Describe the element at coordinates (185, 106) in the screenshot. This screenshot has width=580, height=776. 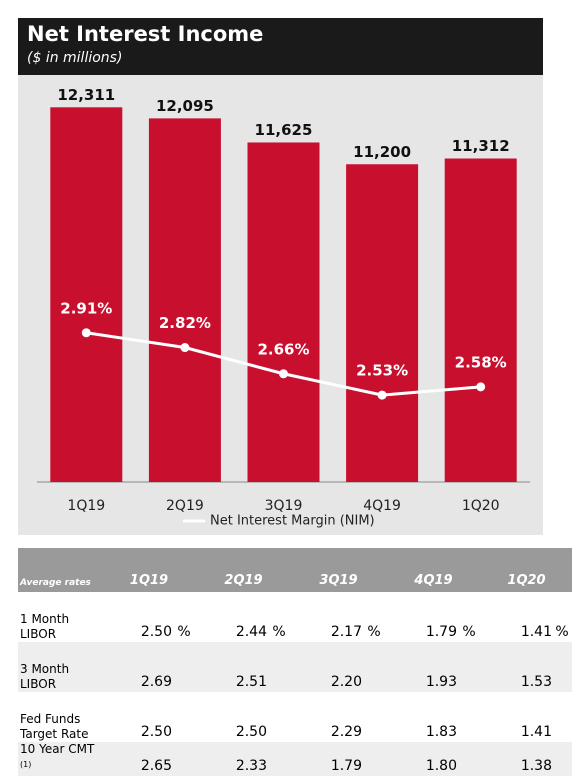
I see `bar-value-label: 12,095` at that location.